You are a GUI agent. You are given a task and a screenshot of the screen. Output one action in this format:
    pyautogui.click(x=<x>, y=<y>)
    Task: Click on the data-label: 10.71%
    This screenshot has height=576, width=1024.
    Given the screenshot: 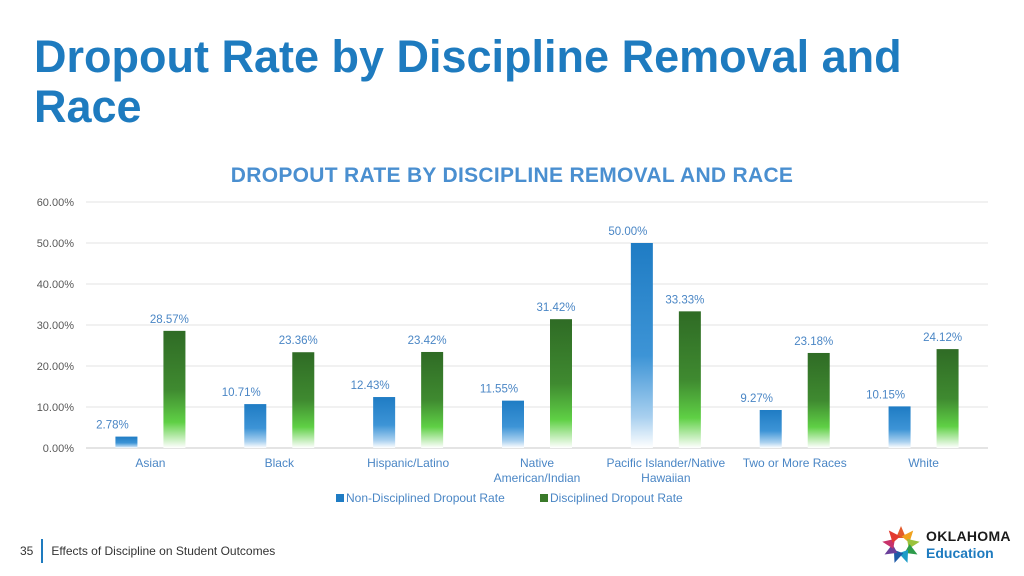 What is the action you would take?
    pyautogui.click(x=241, y=393)
    